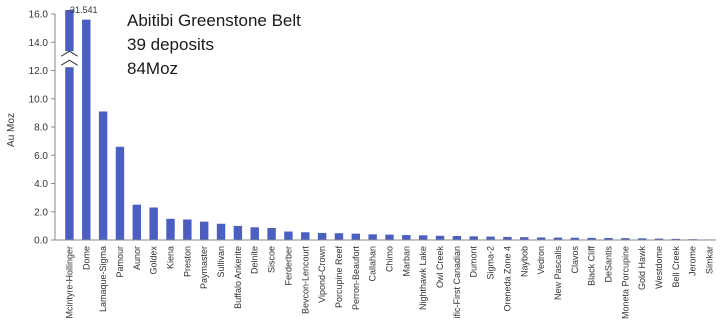 Image resolution: width=720 pixels, height=331 pixels. What do you see at coordinates (214, 20) in the screenshot?
I see `title-line-1: Abitibi Greenstone Belt` at bounding box center [214, 20].